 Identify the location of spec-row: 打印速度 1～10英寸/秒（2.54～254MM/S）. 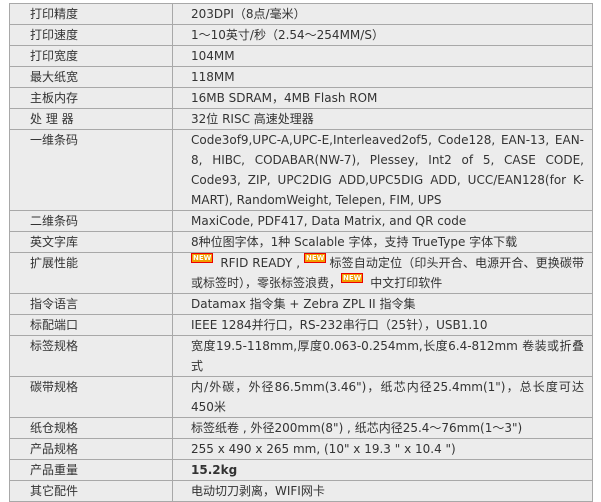
(301, 35).